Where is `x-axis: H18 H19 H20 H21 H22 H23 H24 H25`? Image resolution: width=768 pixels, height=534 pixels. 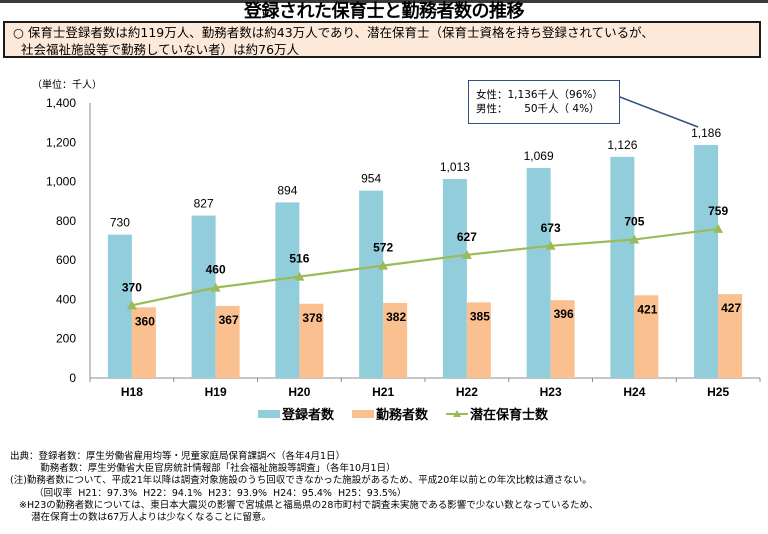
x-axis: H18 H19 H20 H21 H22 H23 H24 H25 is located at coordinates (425, 388).